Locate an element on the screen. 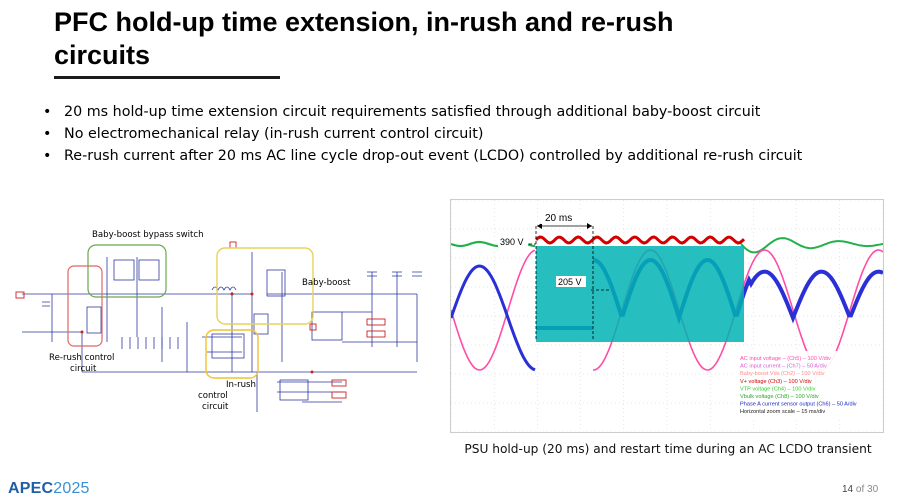 Image resolution: width=900 pixels, height=500 pixels. baby-boost-highlight is located at coordinates (265, 286).